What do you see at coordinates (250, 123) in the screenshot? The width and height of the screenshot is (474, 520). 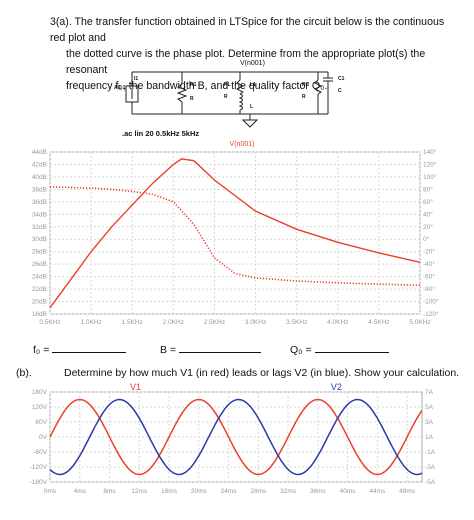 I see `ground-icon` at bounding box center [250, 123].